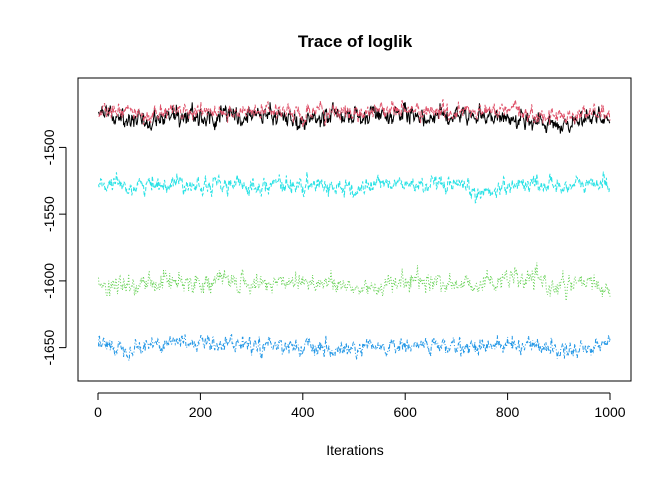 Image resolution: width=672 pixels, height=480 pixels. What do you see at coordinates (355, 41) in the screenshot?
I see `chart-title: Trace of loglik` at bounding box center [355, 41].